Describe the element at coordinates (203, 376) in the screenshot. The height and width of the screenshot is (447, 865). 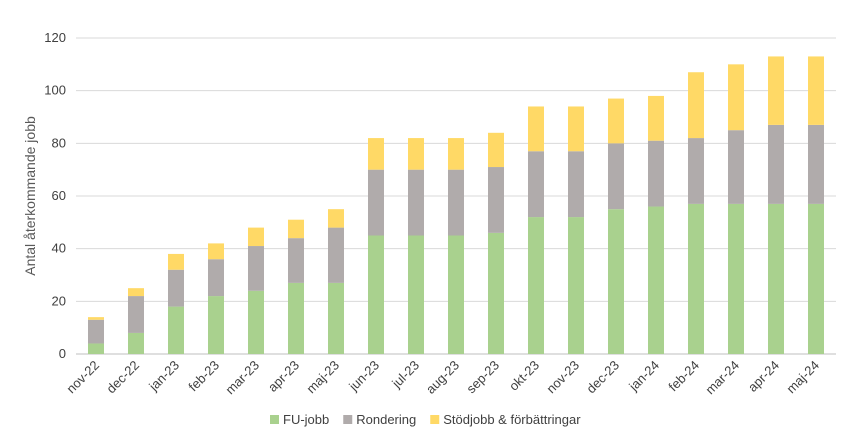
I see `x-tick-label: feb-23` at that location.